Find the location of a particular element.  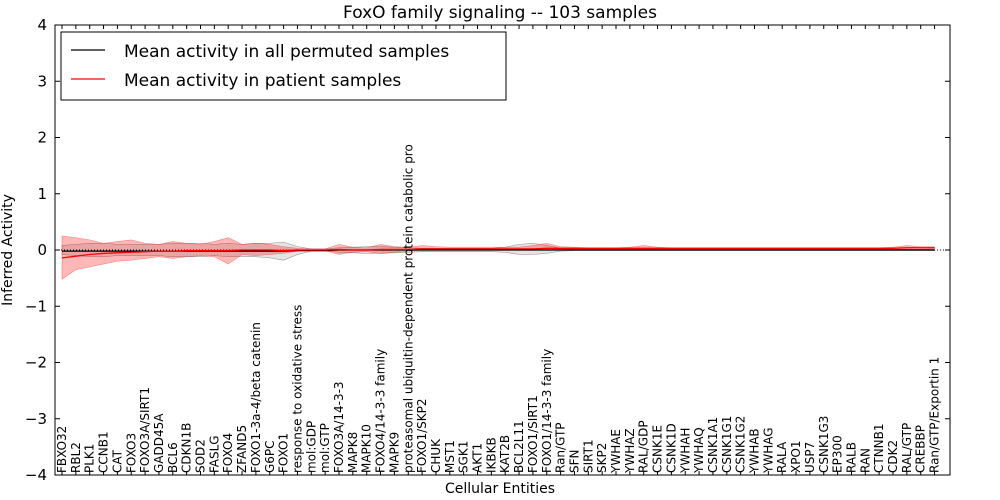

x-axis-label: Cellular Entities is located at coordinates (500, 489).